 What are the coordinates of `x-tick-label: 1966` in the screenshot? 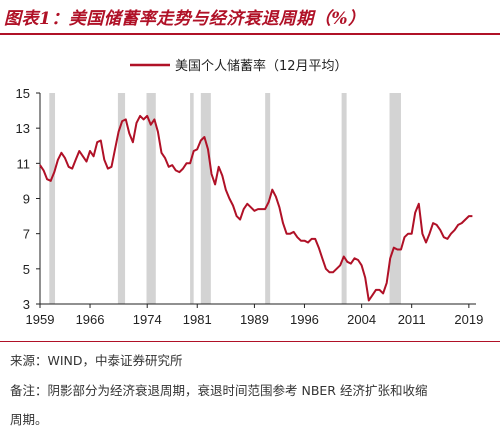 It's located at (90, 319).